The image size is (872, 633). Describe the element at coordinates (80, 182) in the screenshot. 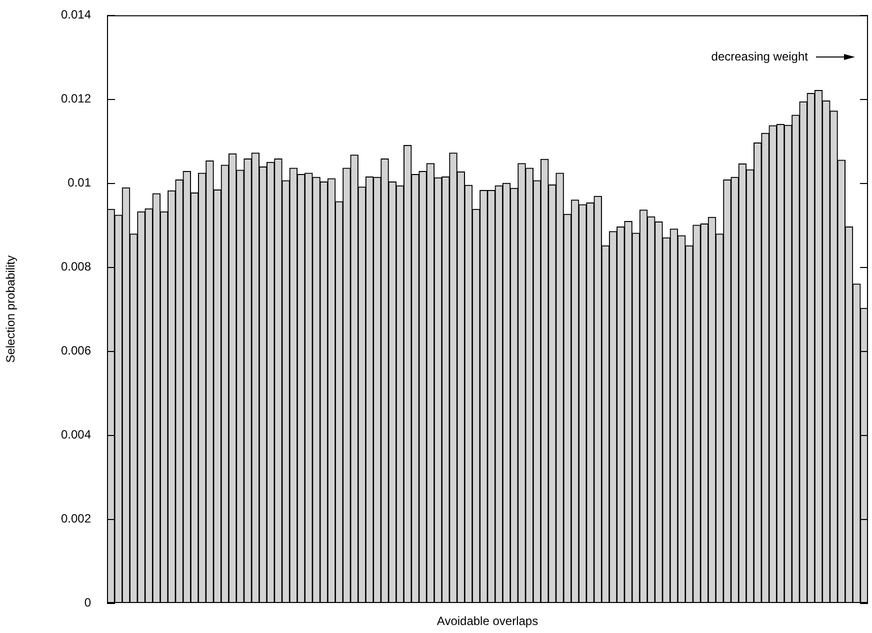

I see `y-tick-label: 0.01` at that location.